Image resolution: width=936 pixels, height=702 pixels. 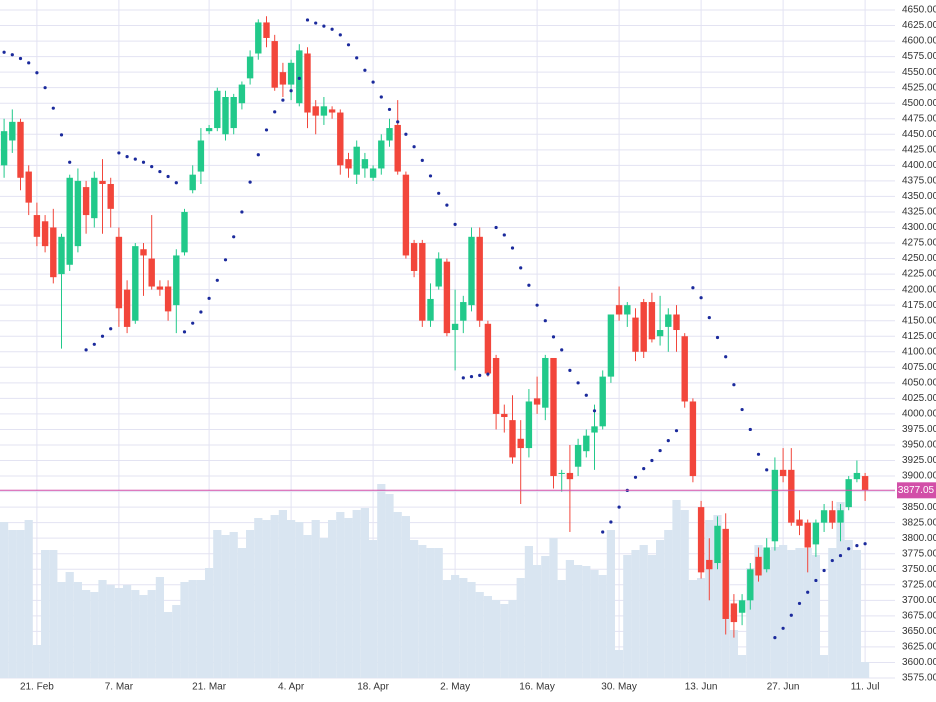 What do you see at coordinates (919, 41) in the screenshot?
I see `y-tick-label: 4600.00` at bounding box center [919, 41].